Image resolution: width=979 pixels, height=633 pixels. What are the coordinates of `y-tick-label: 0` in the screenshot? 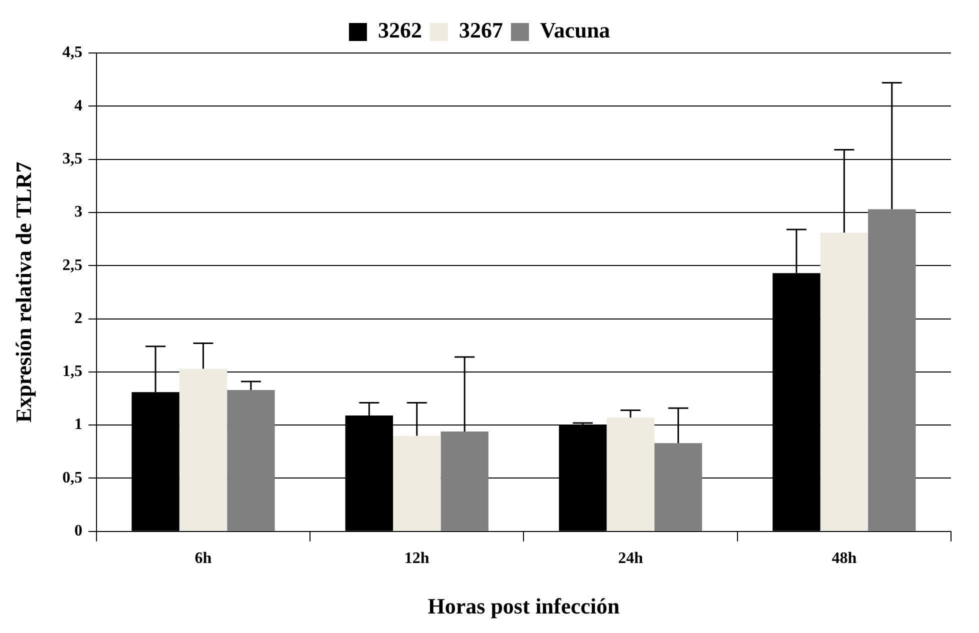 It's located at (78, 531).